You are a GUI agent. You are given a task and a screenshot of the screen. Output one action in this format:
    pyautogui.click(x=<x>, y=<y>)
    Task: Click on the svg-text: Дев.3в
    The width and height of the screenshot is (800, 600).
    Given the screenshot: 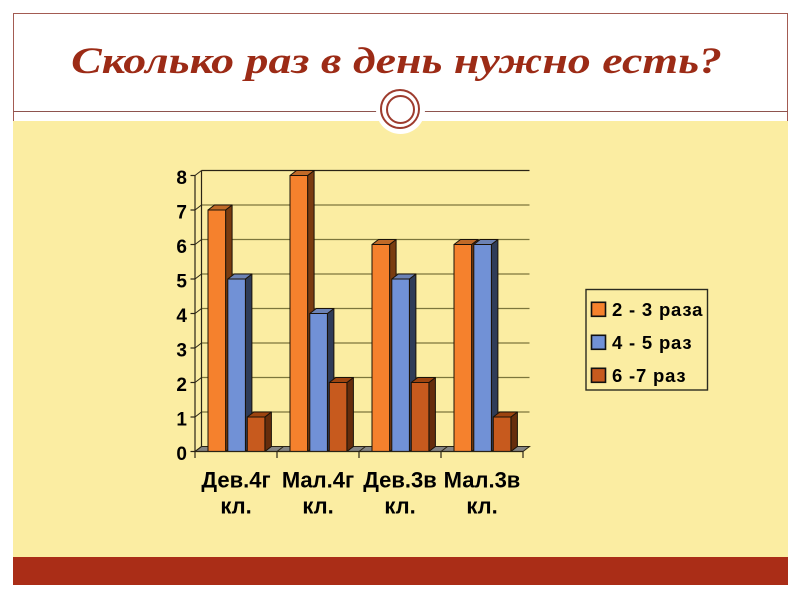 What is the action you would take?
    pyautogui.click(x=400, y=480)
    